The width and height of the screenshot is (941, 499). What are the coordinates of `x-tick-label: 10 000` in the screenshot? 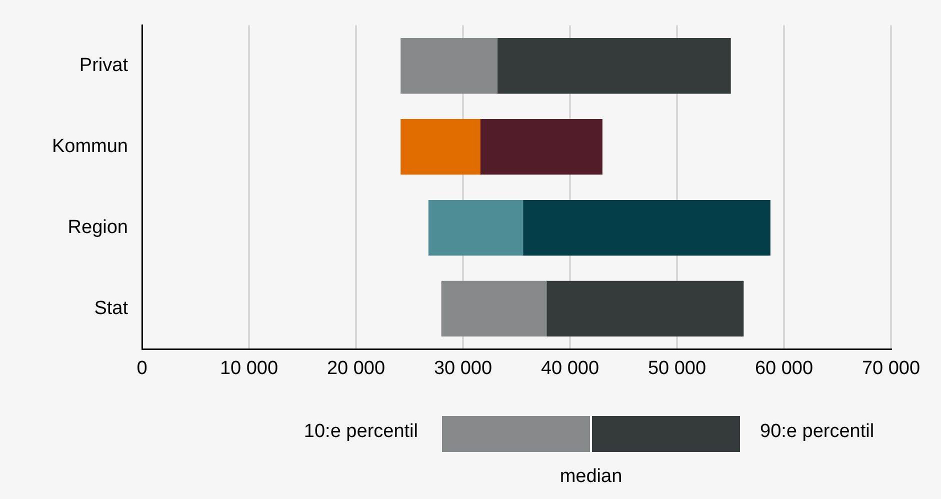 It's located at (249, 368).